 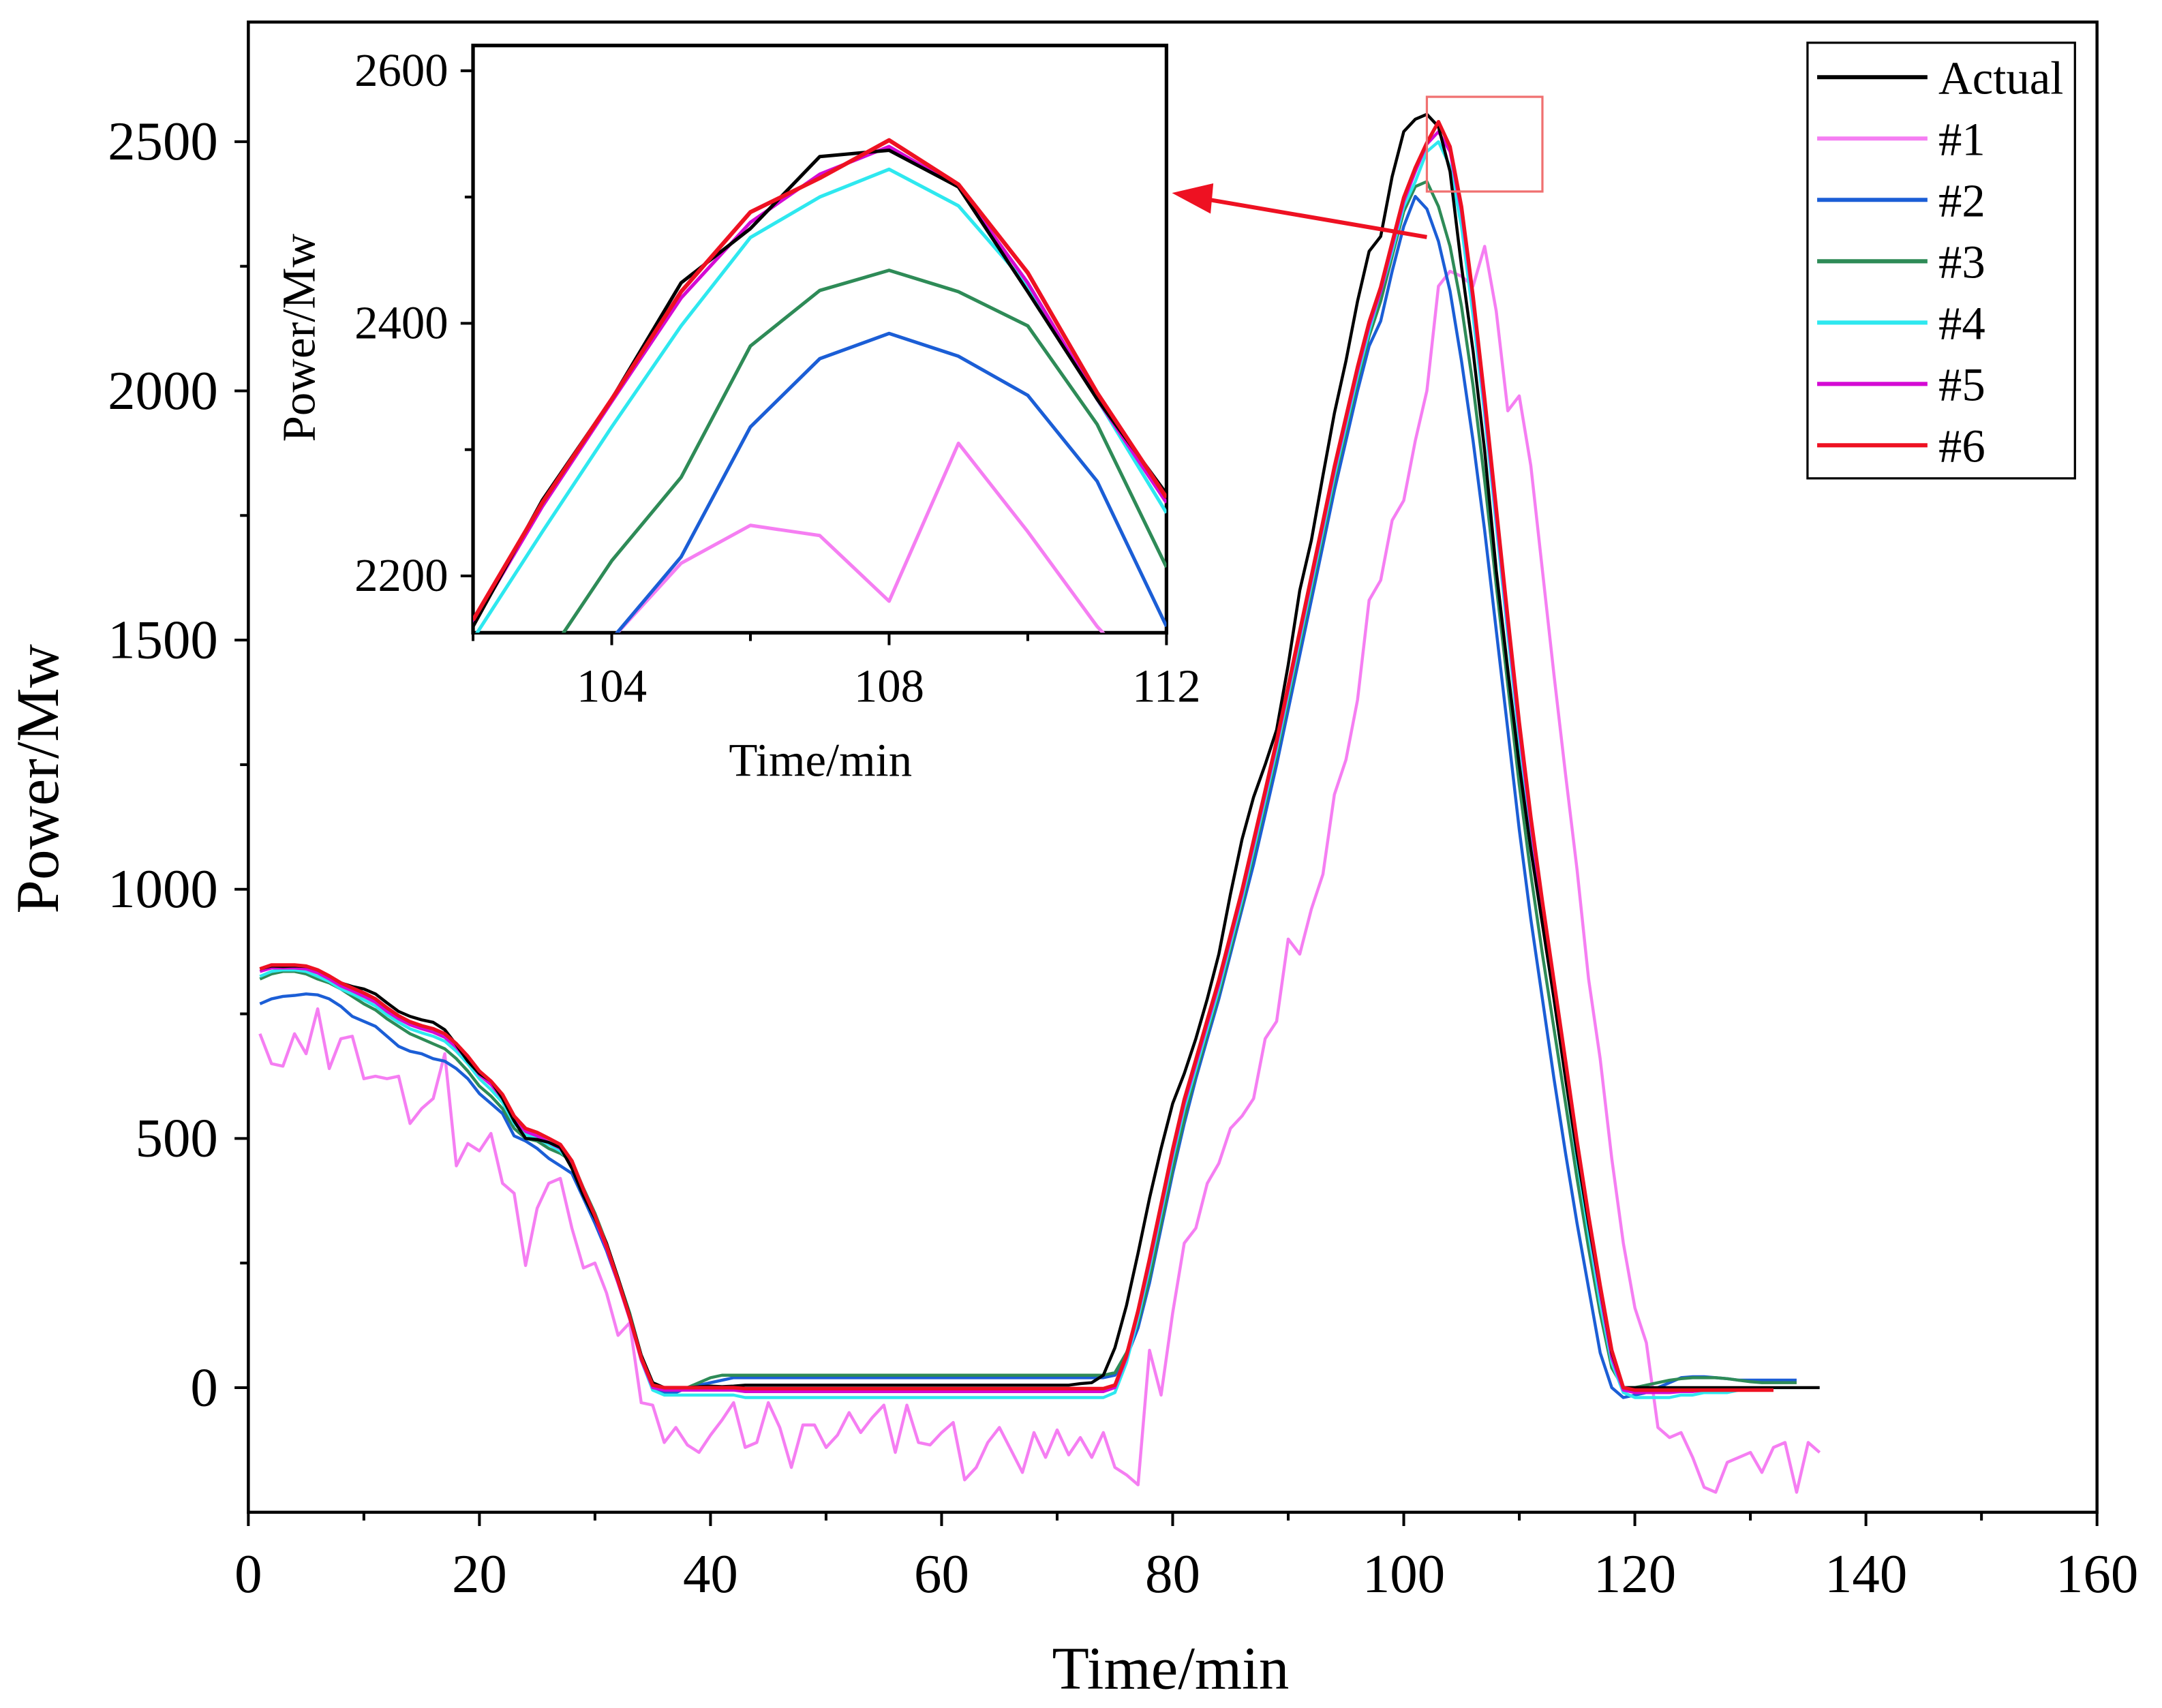 What do you see at coordinates (1962, 385) in the screenshot?
I see `legend-label-series-5: #5` at bounding box center [1962, 385].